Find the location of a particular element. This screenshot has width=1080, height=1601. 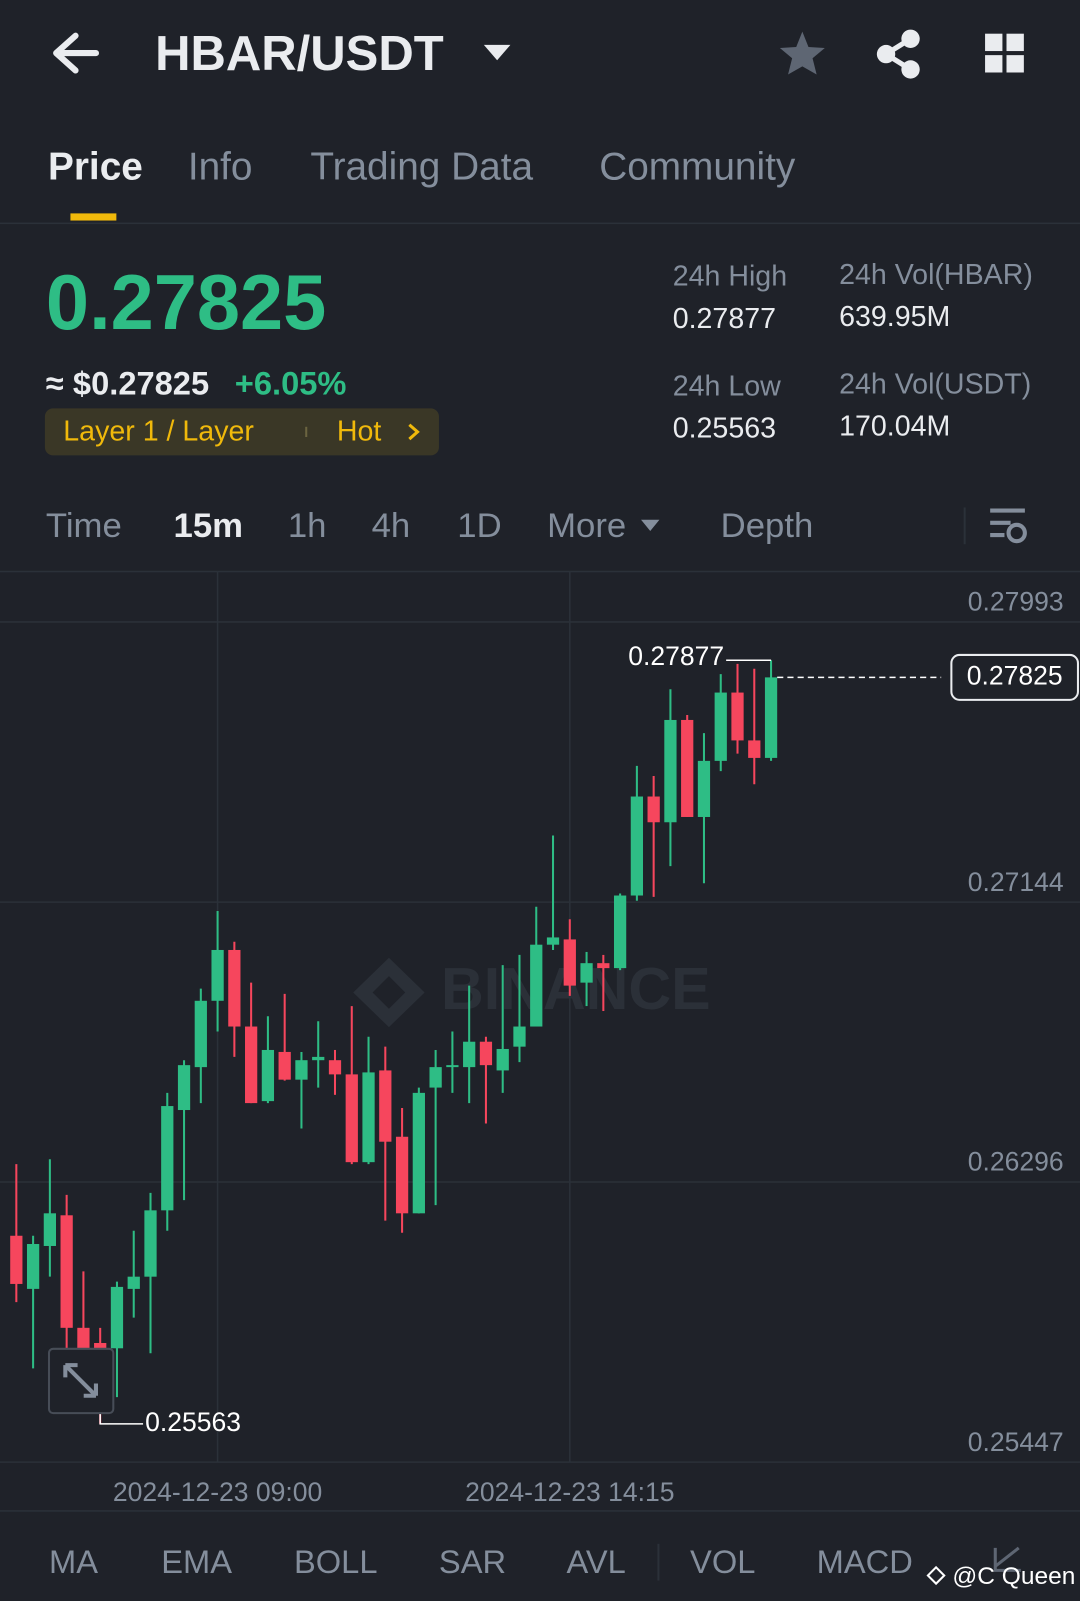

indicator: MACD is located at coordinates (865, 1561).